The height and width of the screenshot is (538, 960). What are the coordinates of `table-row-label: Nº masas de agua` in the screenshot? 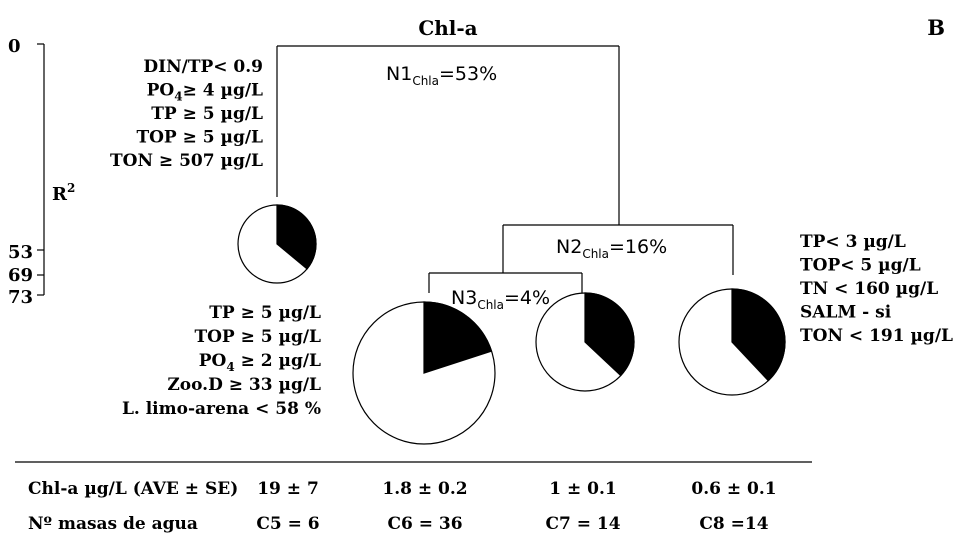 It's located at (113, 524).